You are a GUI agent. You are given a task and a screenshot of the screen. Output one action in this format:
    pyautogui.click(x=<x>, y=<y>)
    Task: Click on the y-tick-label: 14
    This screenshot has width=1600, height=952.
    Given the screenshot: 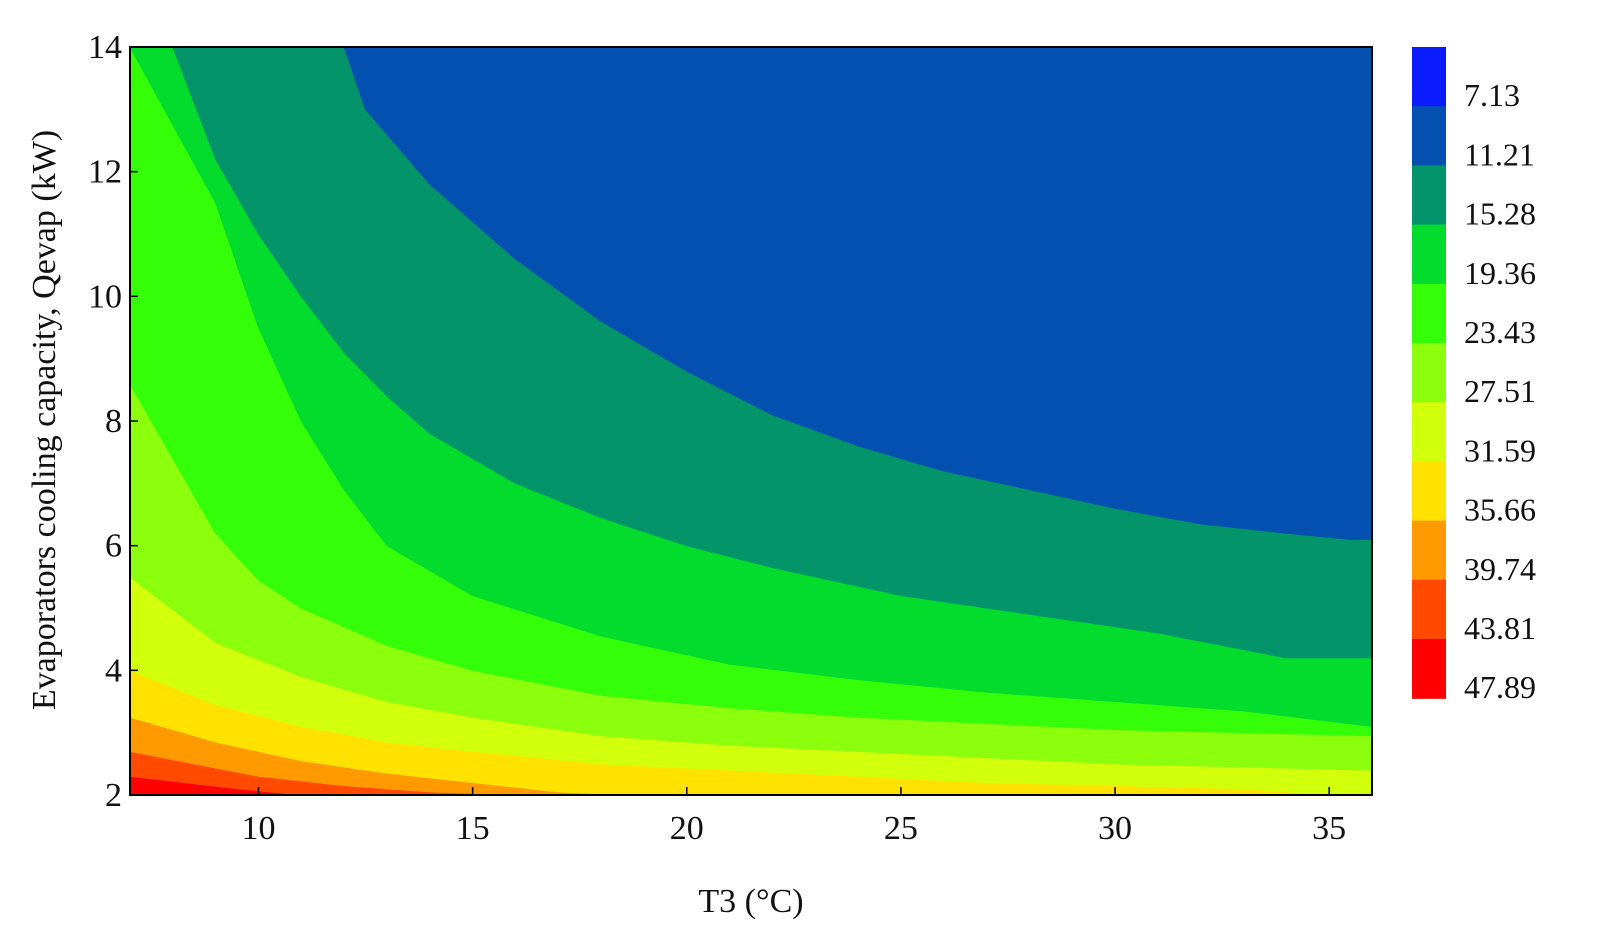 What is the action you would take?
    pyautogui.click(x=105, y=47)
    